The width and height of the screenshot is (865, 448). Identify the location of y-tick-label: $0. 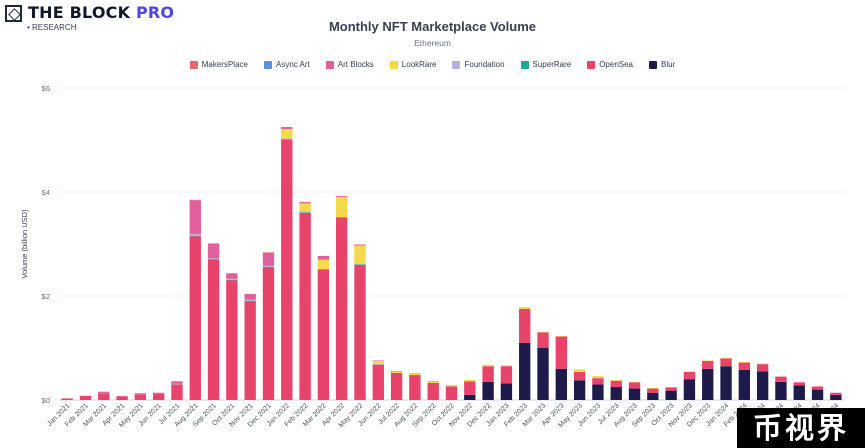
(46, 400).